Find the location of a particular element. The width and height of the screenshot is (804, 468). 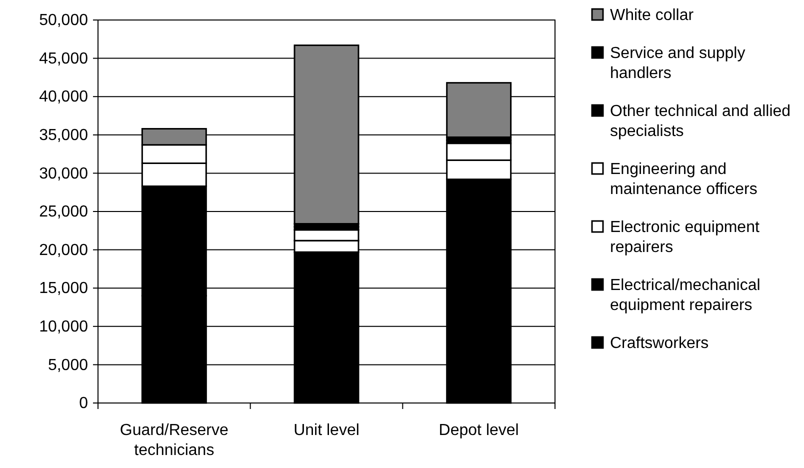

y-tick-label: 10,000 is located at coordinates (63, 327).